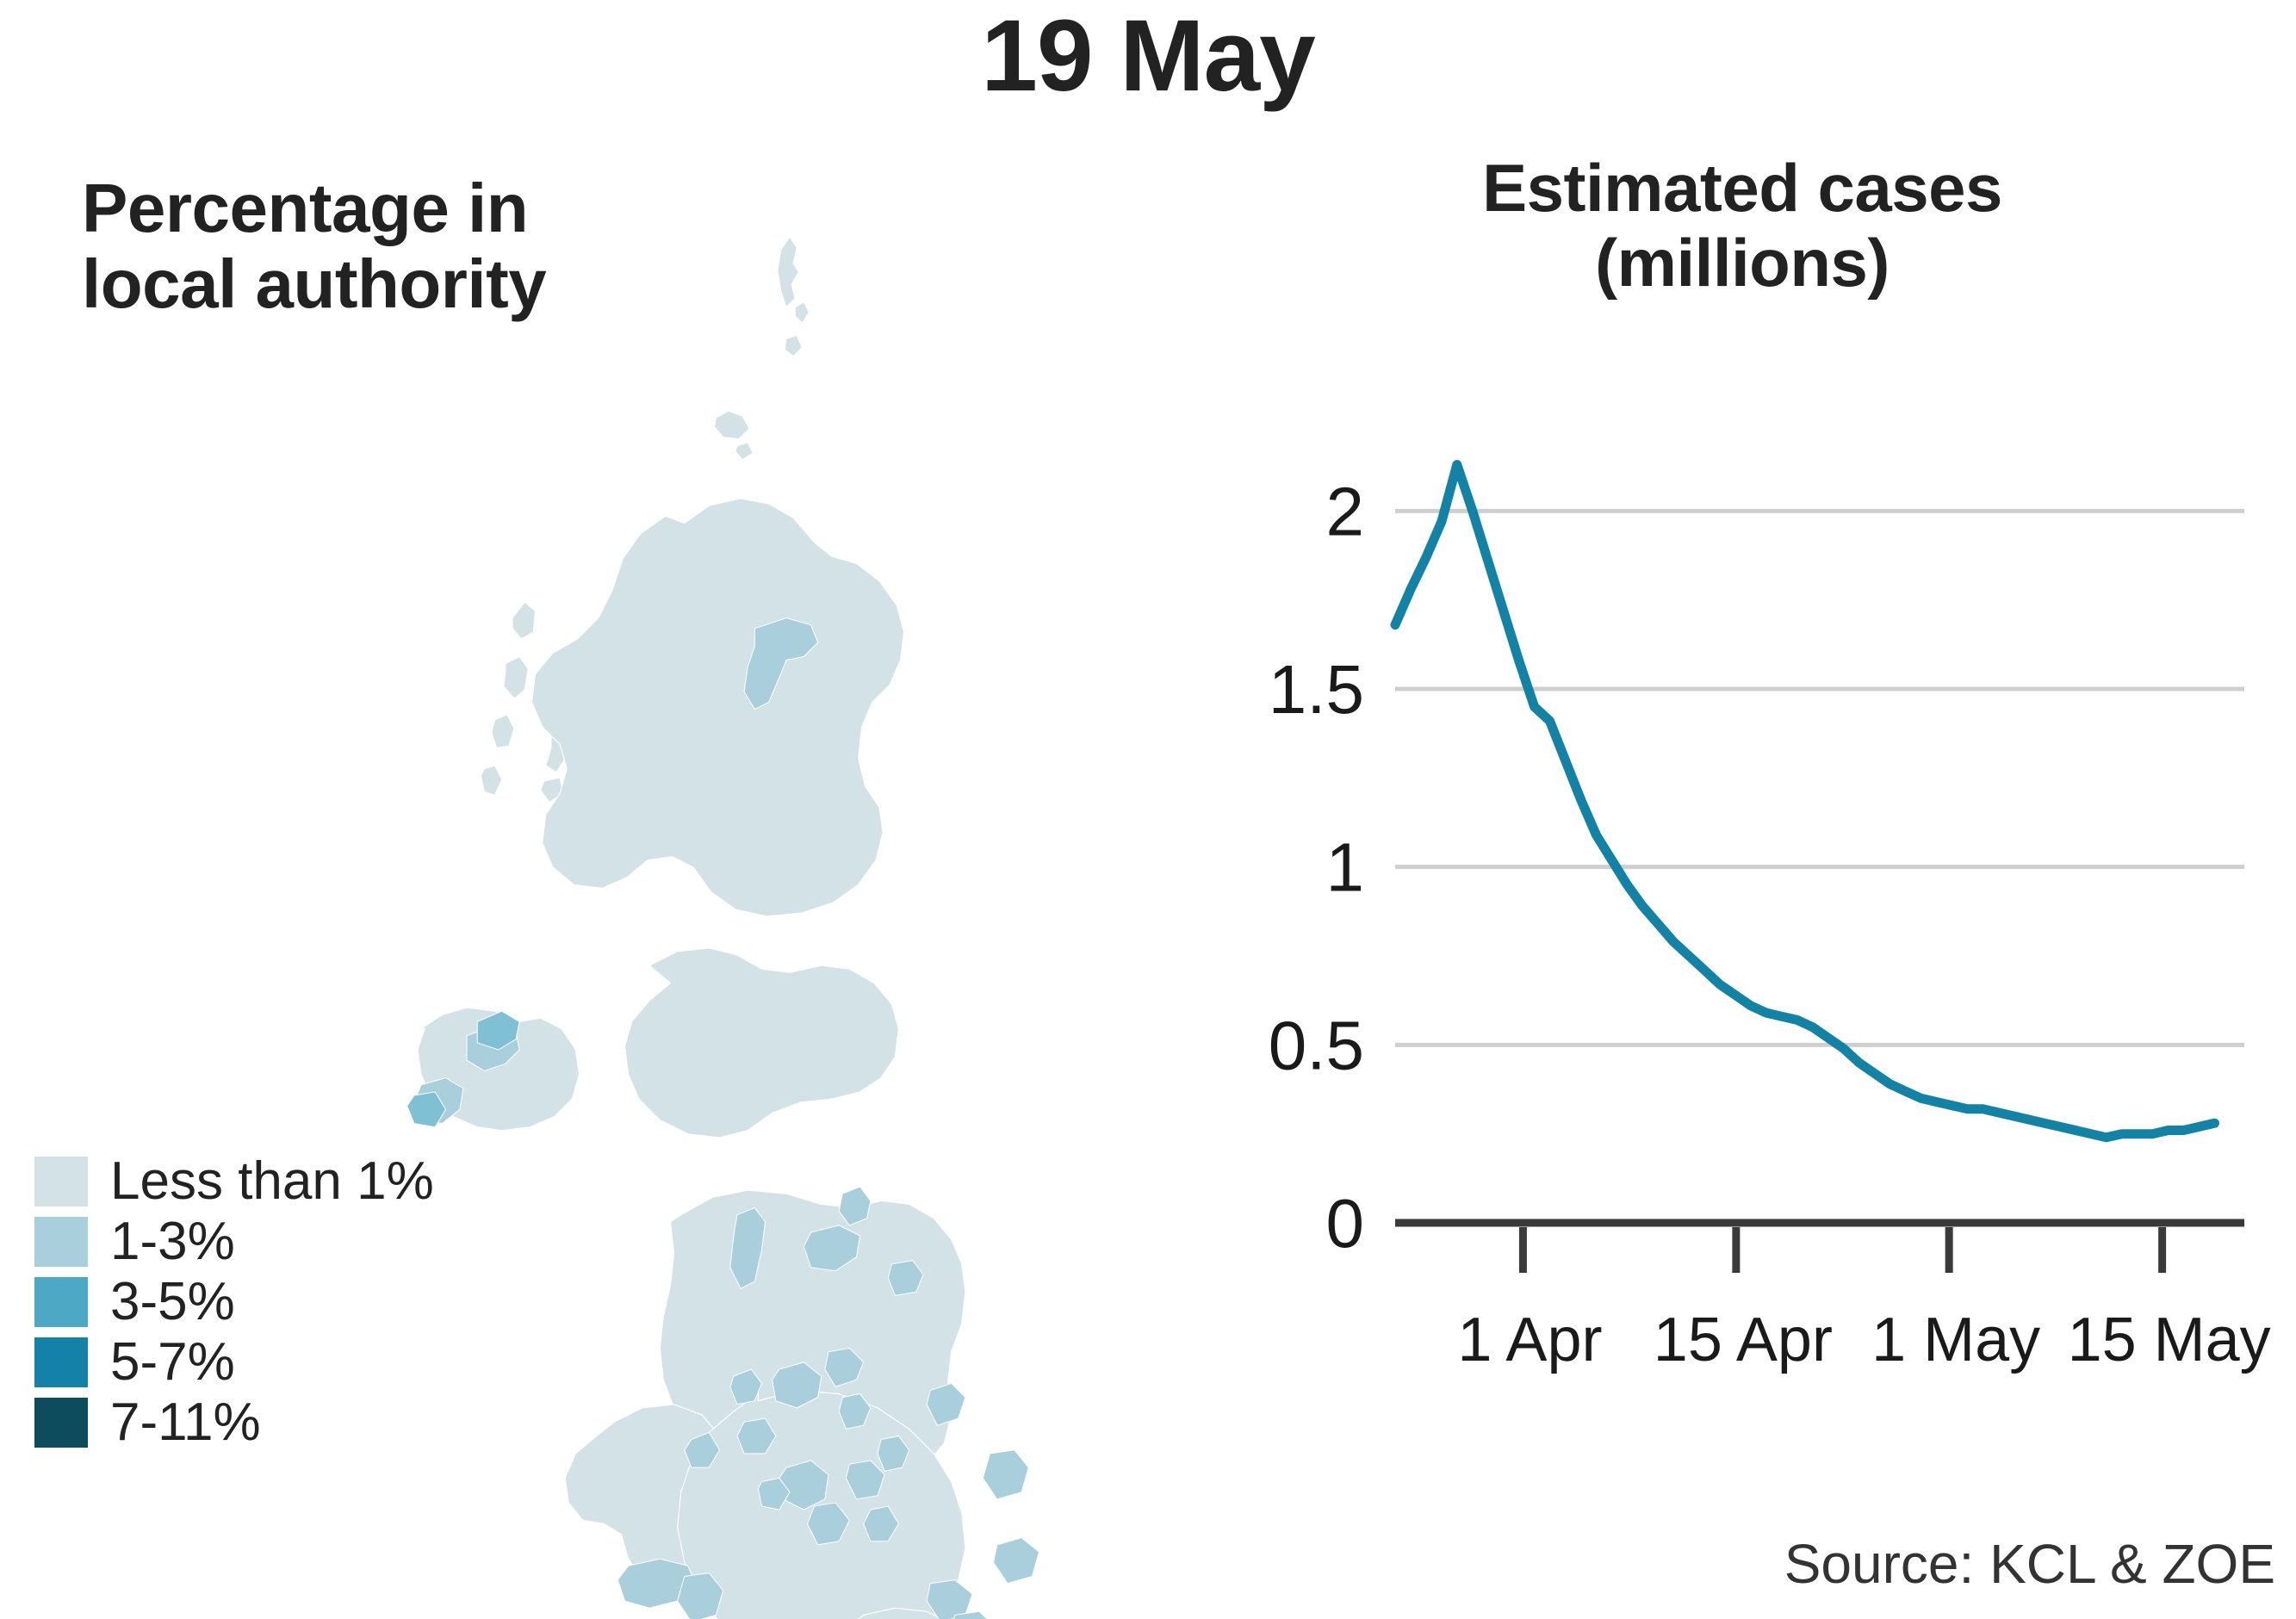 This screenshot has height=1619, width=2296. I want to click on y-axis-tick-label: 1.5, so click(1316, 689).